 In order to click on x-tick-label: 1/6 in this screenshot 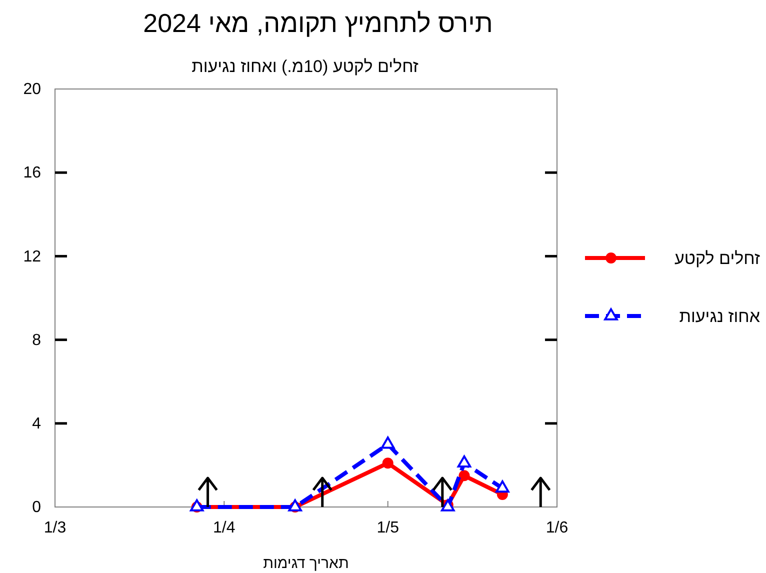, I will do `click(557, 527)`.